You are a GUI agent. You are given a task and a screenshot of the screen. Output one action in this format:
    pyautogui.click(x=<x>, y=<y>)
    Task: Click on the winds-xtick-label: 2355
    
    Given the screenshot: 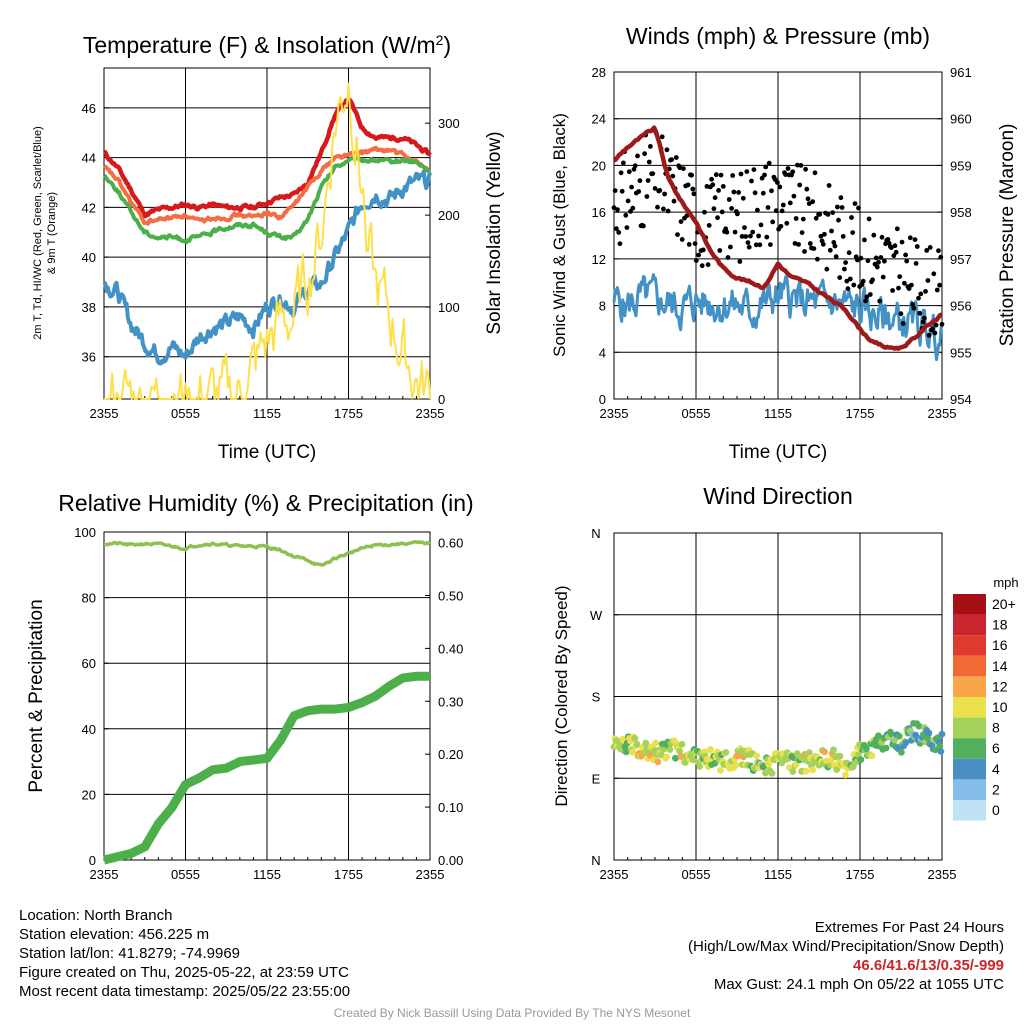 What is the action you would take?
    pyautogui.click(x=942, y=413)
    